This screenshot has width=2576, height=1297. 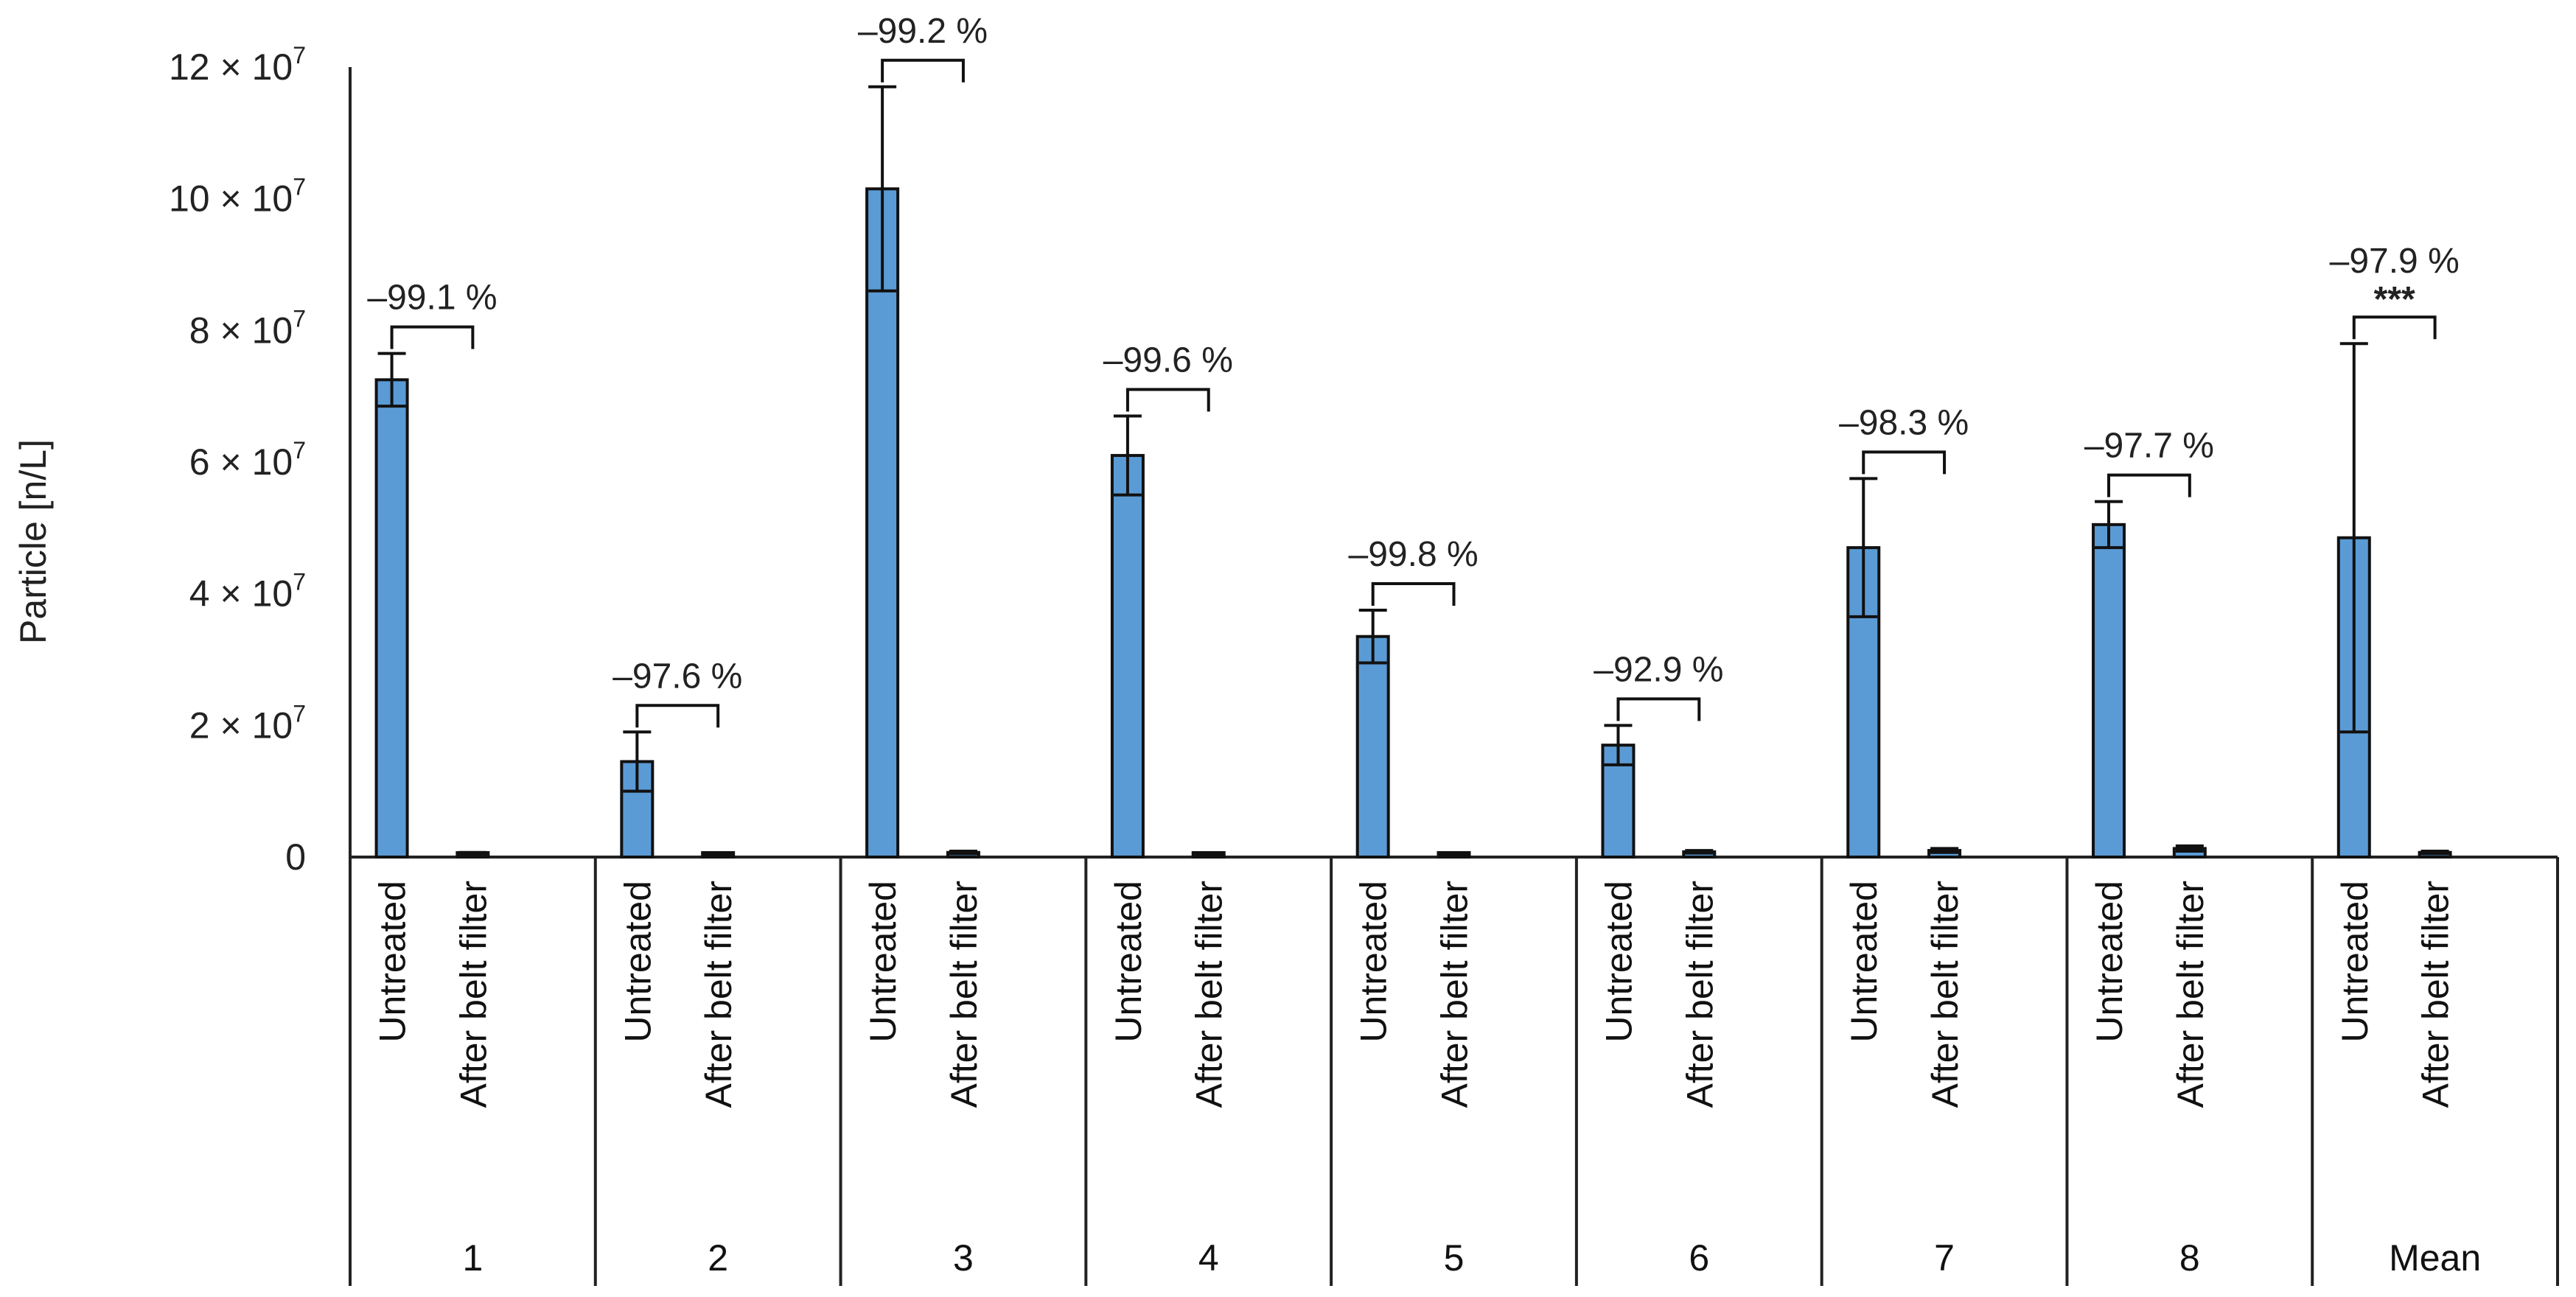 I want to click on y-tick-label-base: 6 × 10, so click(x=241, y=462).